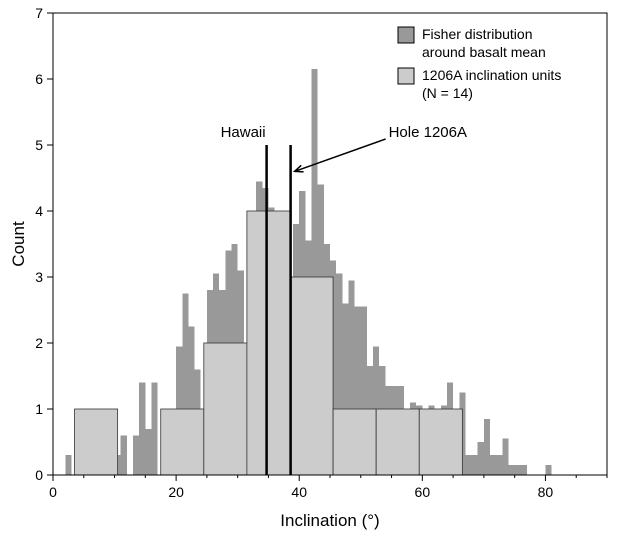 This screenshot has height=533, width=620. What do you see at coordinates (176, 492) in the screenshot?
I see `x-tick-label-1: 20` at bounding box center [176, 492].